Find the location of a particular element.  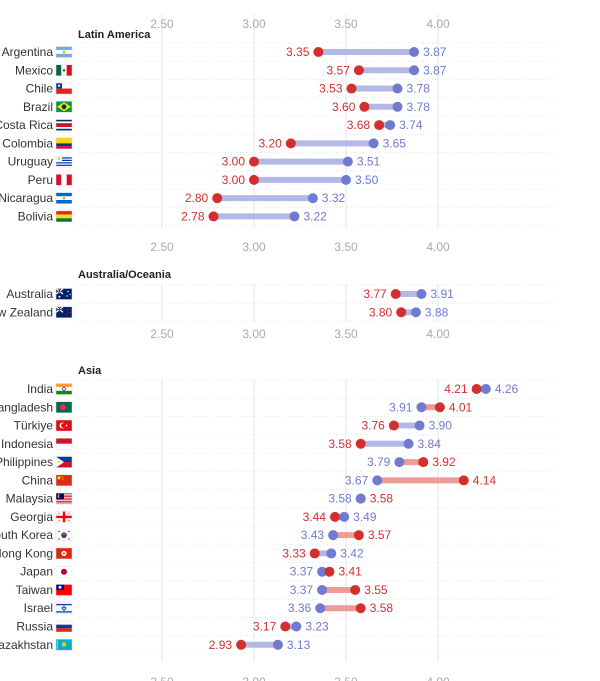

bangladesh-flag is located at coordinates (64, 407).